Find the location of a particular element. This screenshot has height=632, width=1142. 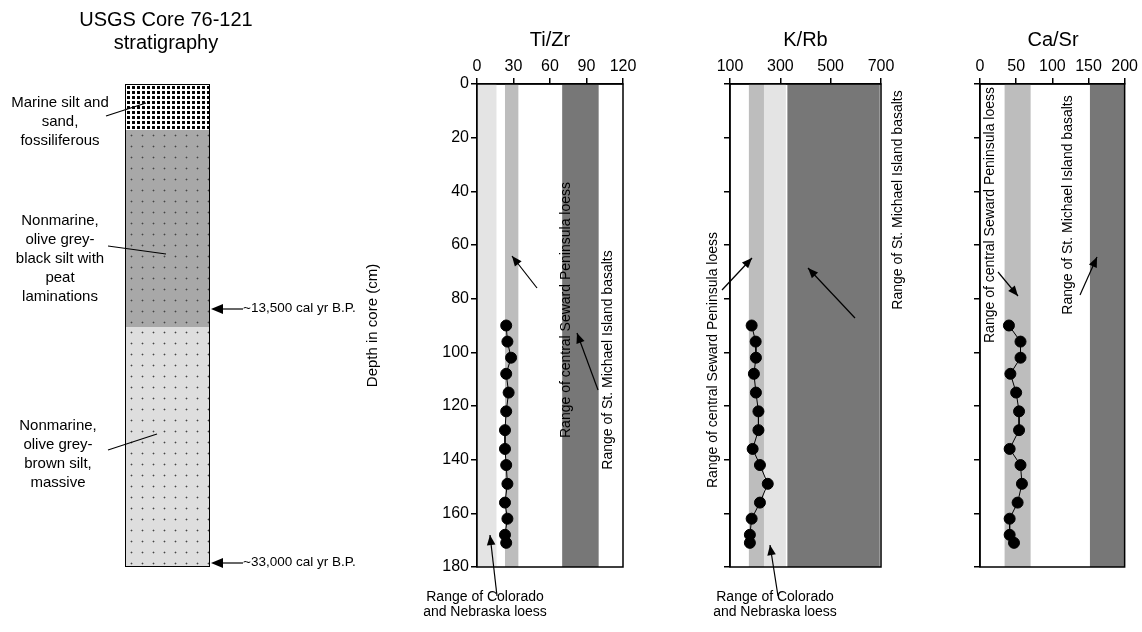

y-tick-label: 160 is located at coordinates (456, 512).